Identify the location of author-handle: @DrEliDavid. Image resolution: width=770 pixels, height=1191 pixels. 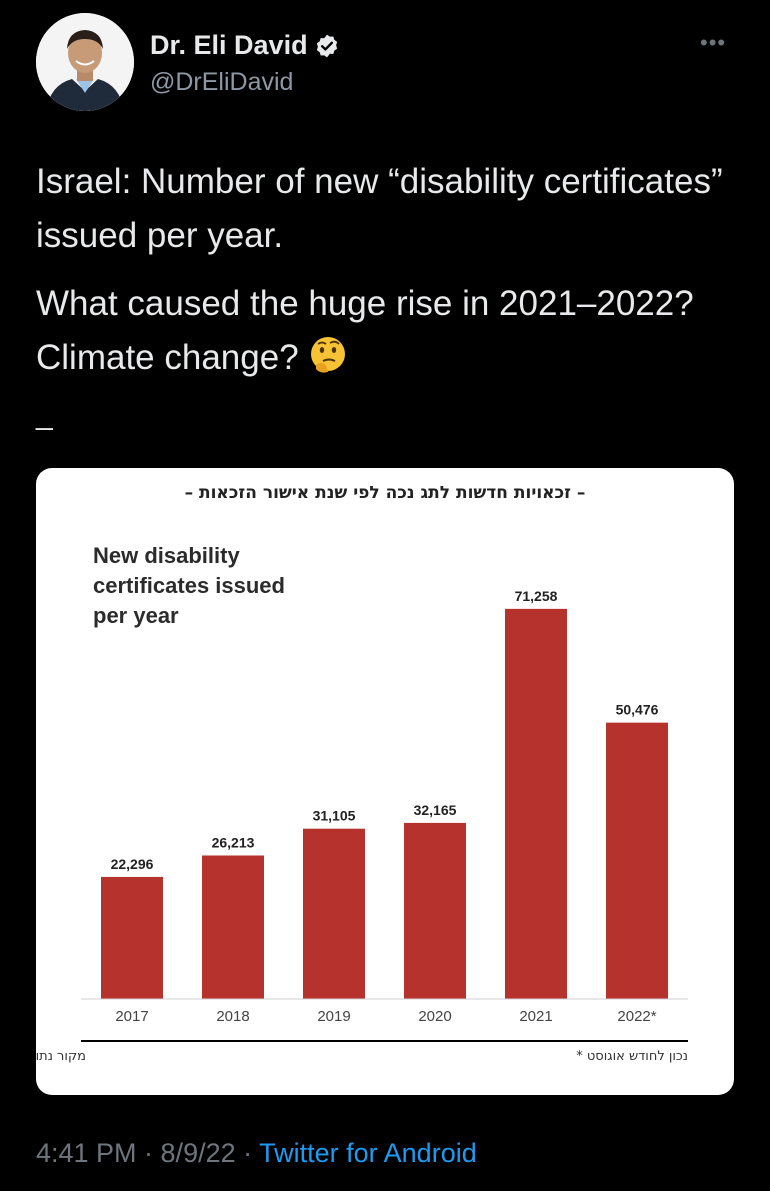
(222, 82).